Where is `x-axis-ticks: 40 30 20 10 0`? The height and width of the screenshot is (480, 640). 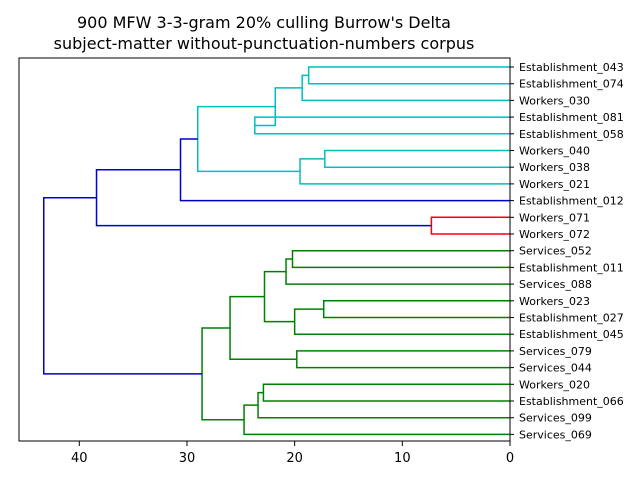 x-axis-ticks: 40 30 20 10 0 is located at coordinates (292, 453).